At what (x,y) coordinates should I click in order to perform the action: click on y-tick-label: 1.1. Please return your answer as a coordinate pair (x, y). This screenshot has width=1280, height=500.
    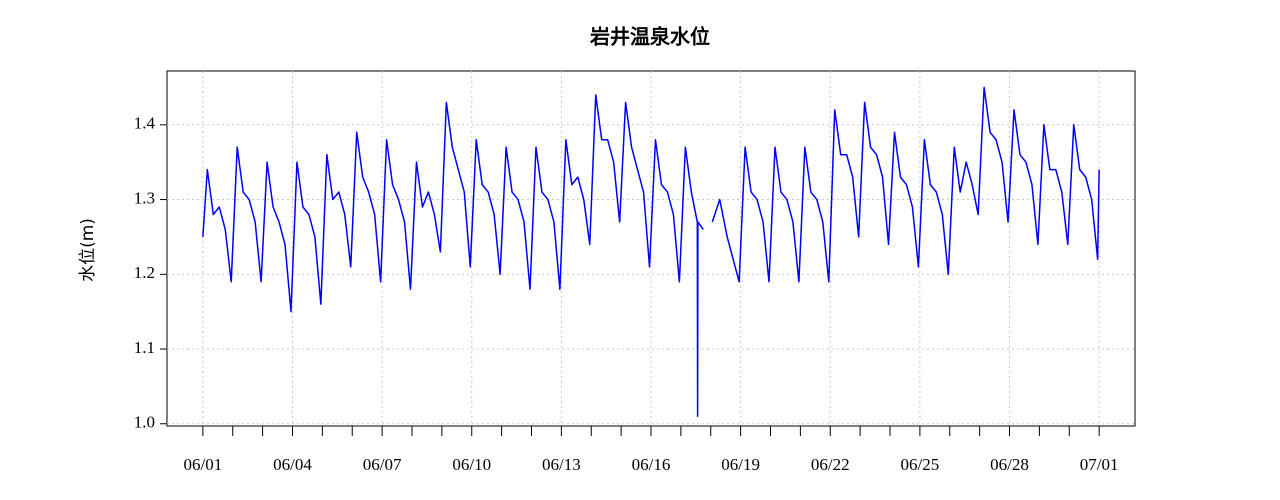
    Looking at the image, I should click on (144, 347).